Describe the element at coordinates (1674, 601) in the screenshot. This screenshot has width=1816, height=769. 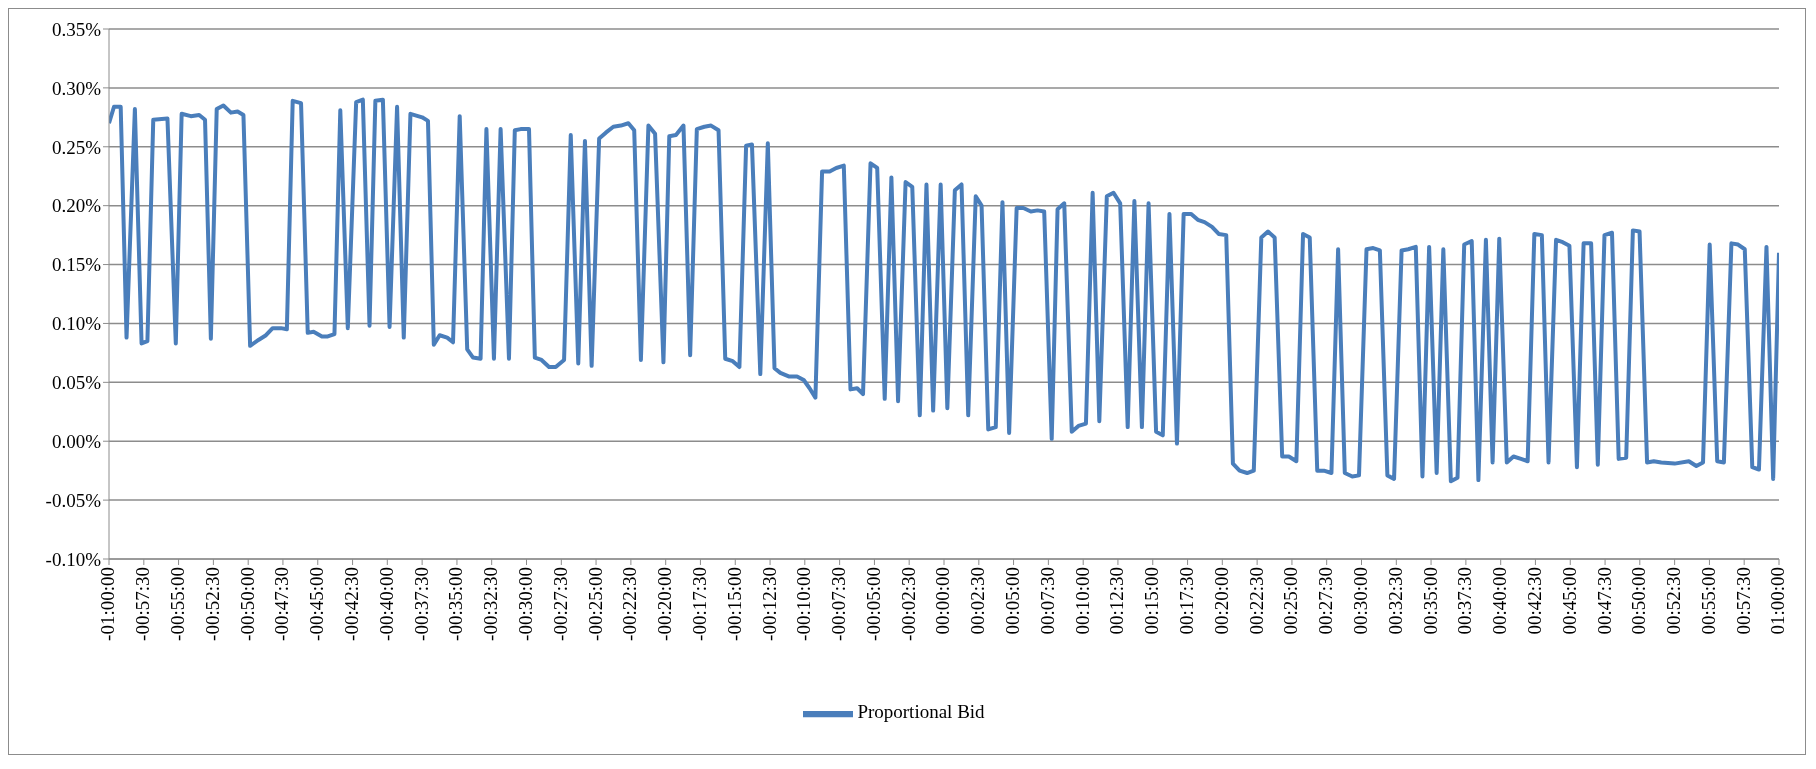
I see `x-tick-label: 00:52:30` at that location.